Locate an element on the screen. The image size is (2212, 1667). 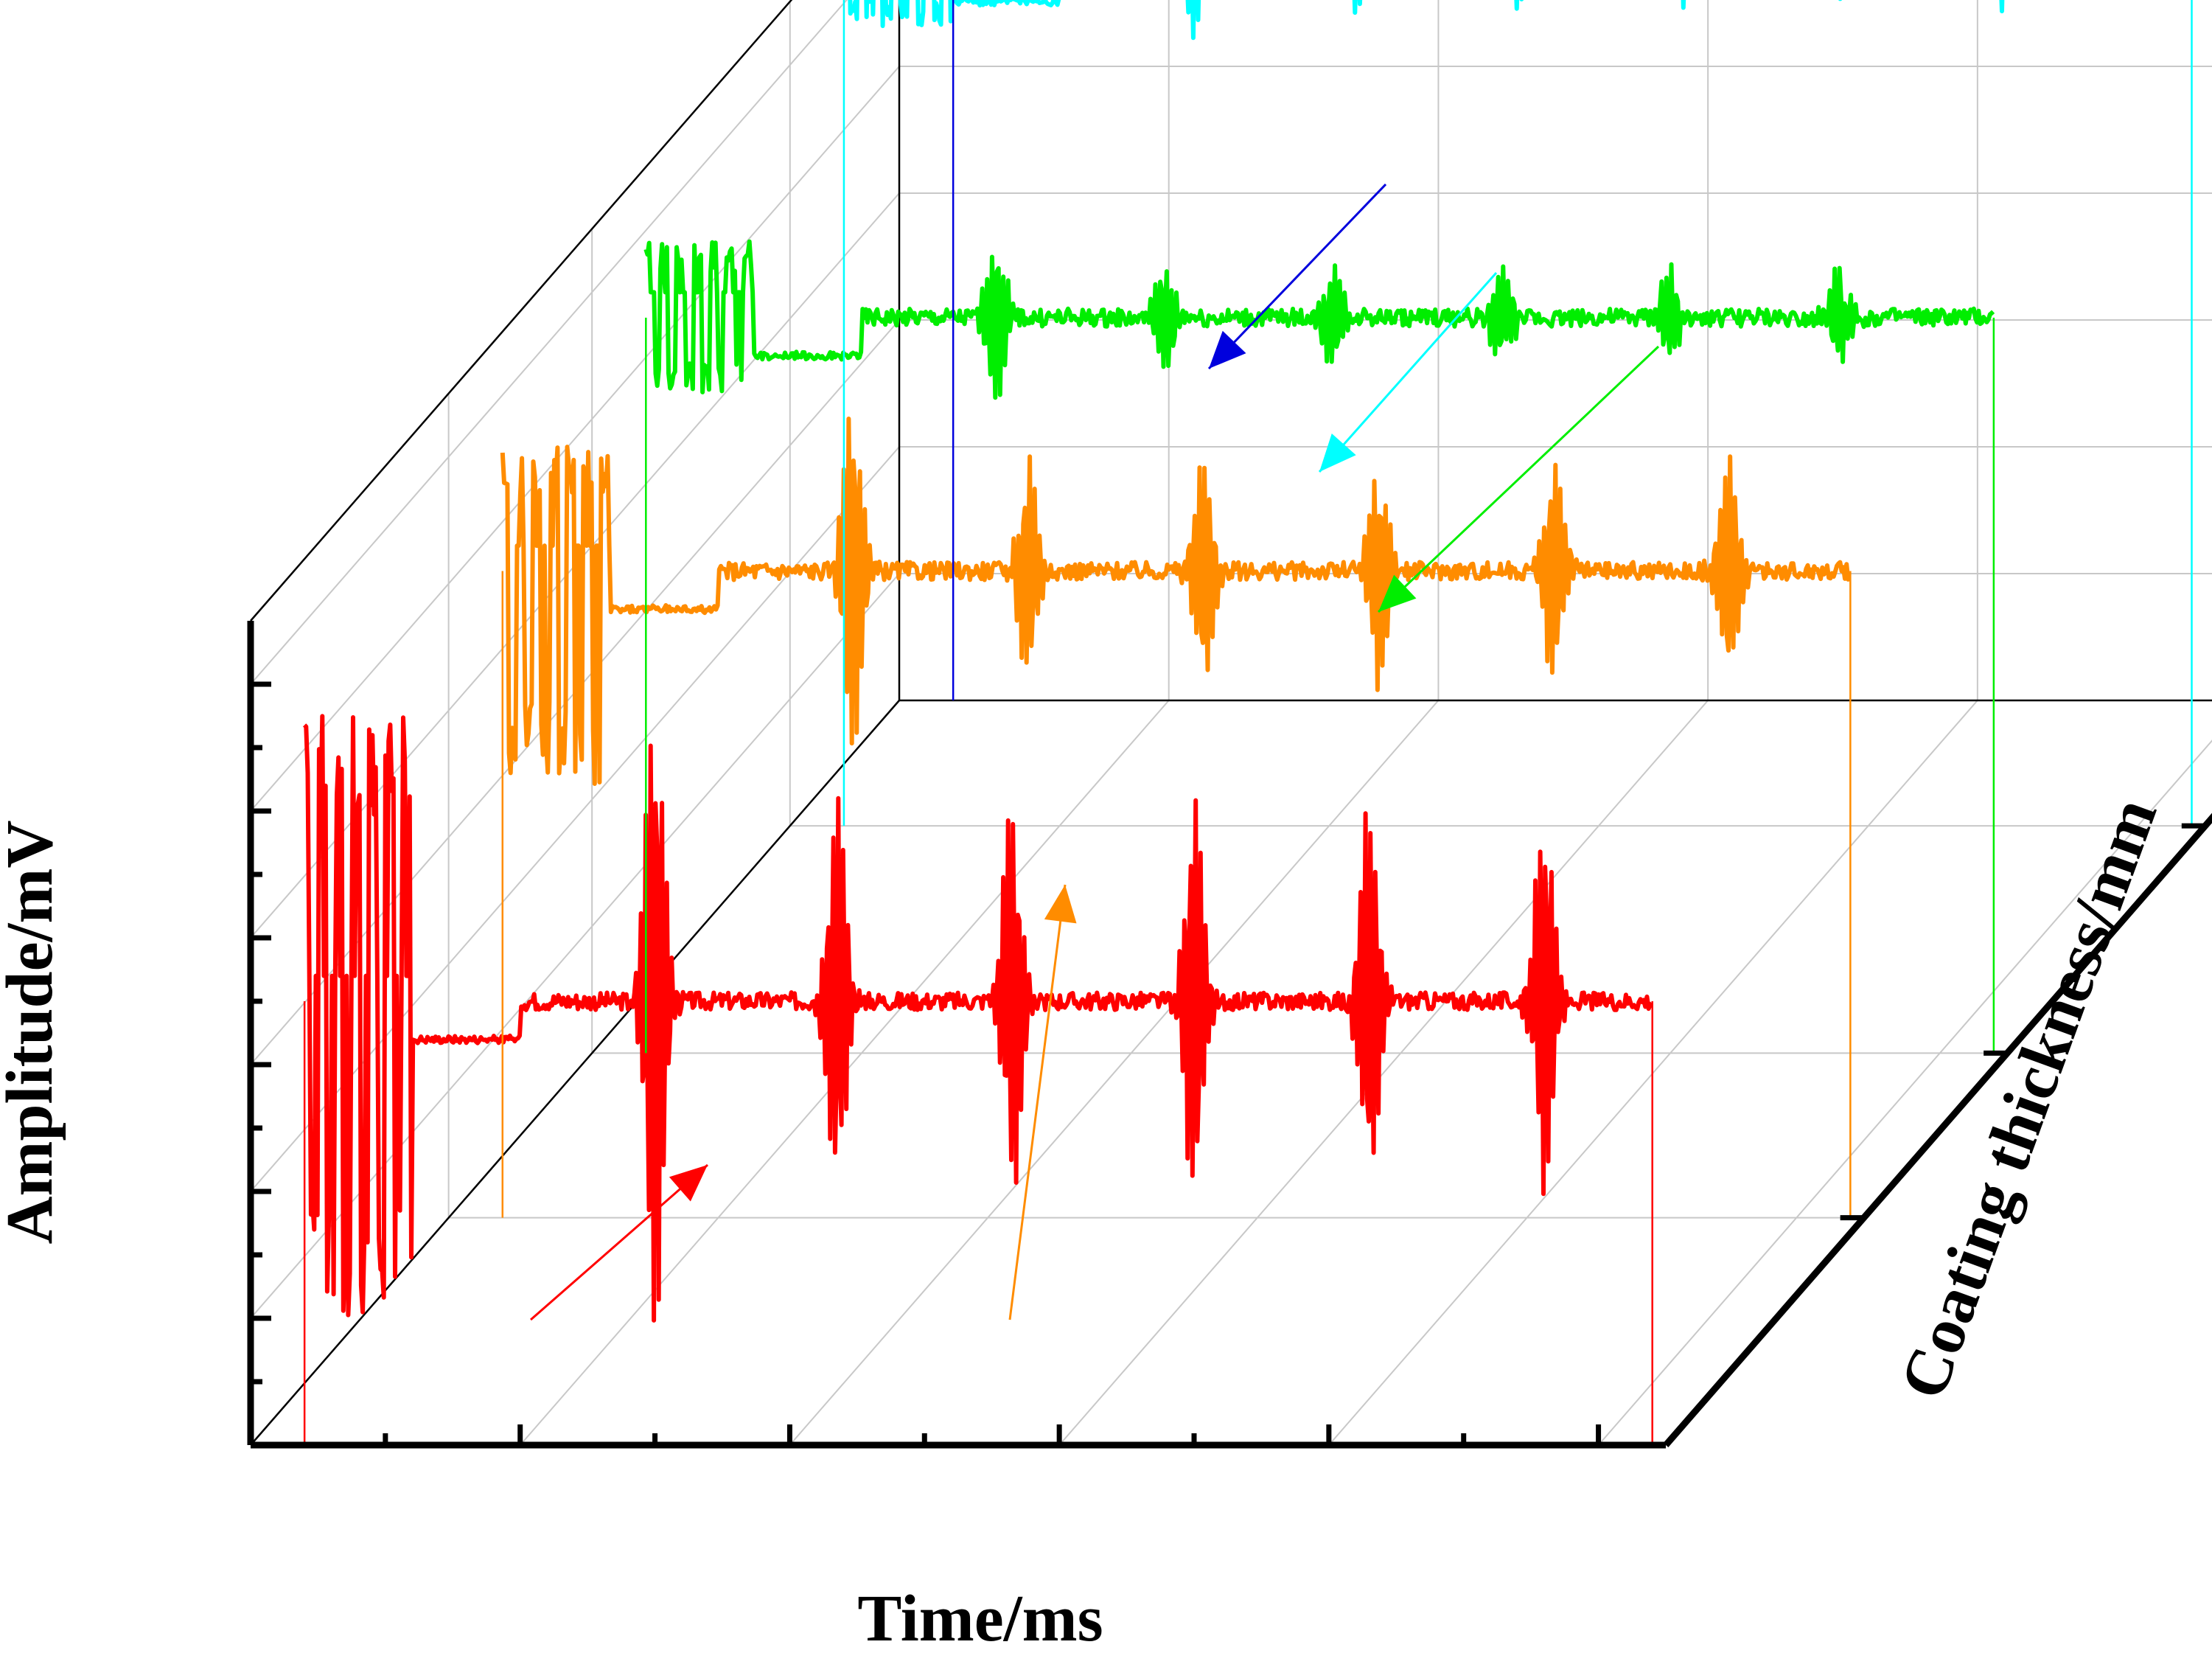
y-axis-title: Amplitude/mV is located at coordinates (33, 1032).